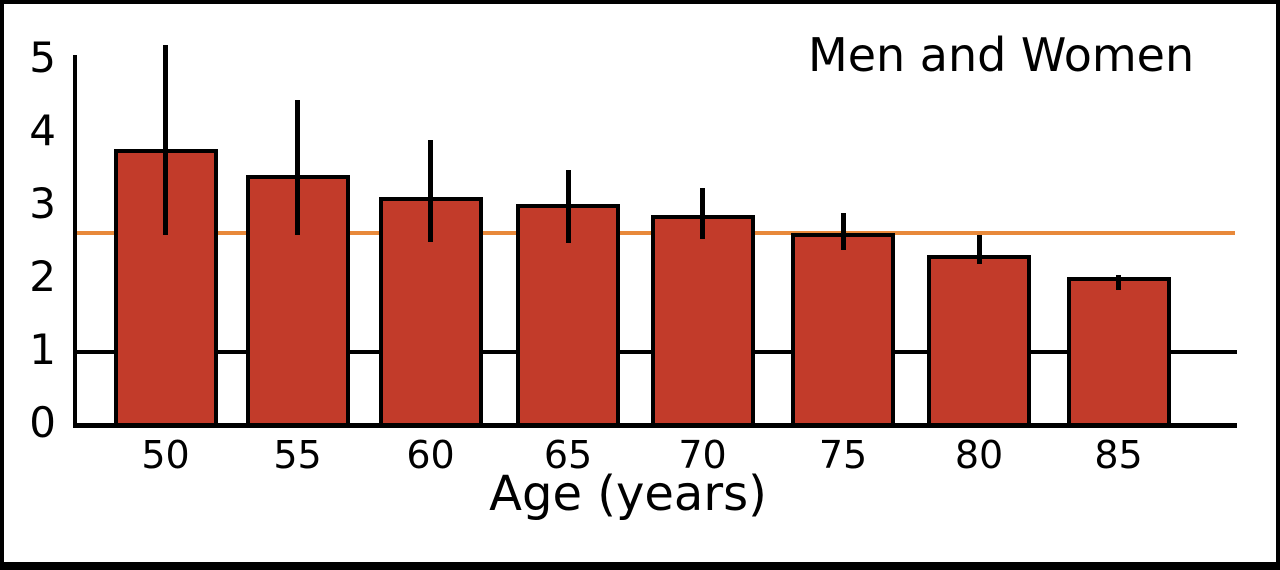 This screenshot has width=1280, height=570. What do you see at coordinates (1001, 55) in the screenshot?
I see `chart-title: Men and Women` at bounding box center [1001, 55].